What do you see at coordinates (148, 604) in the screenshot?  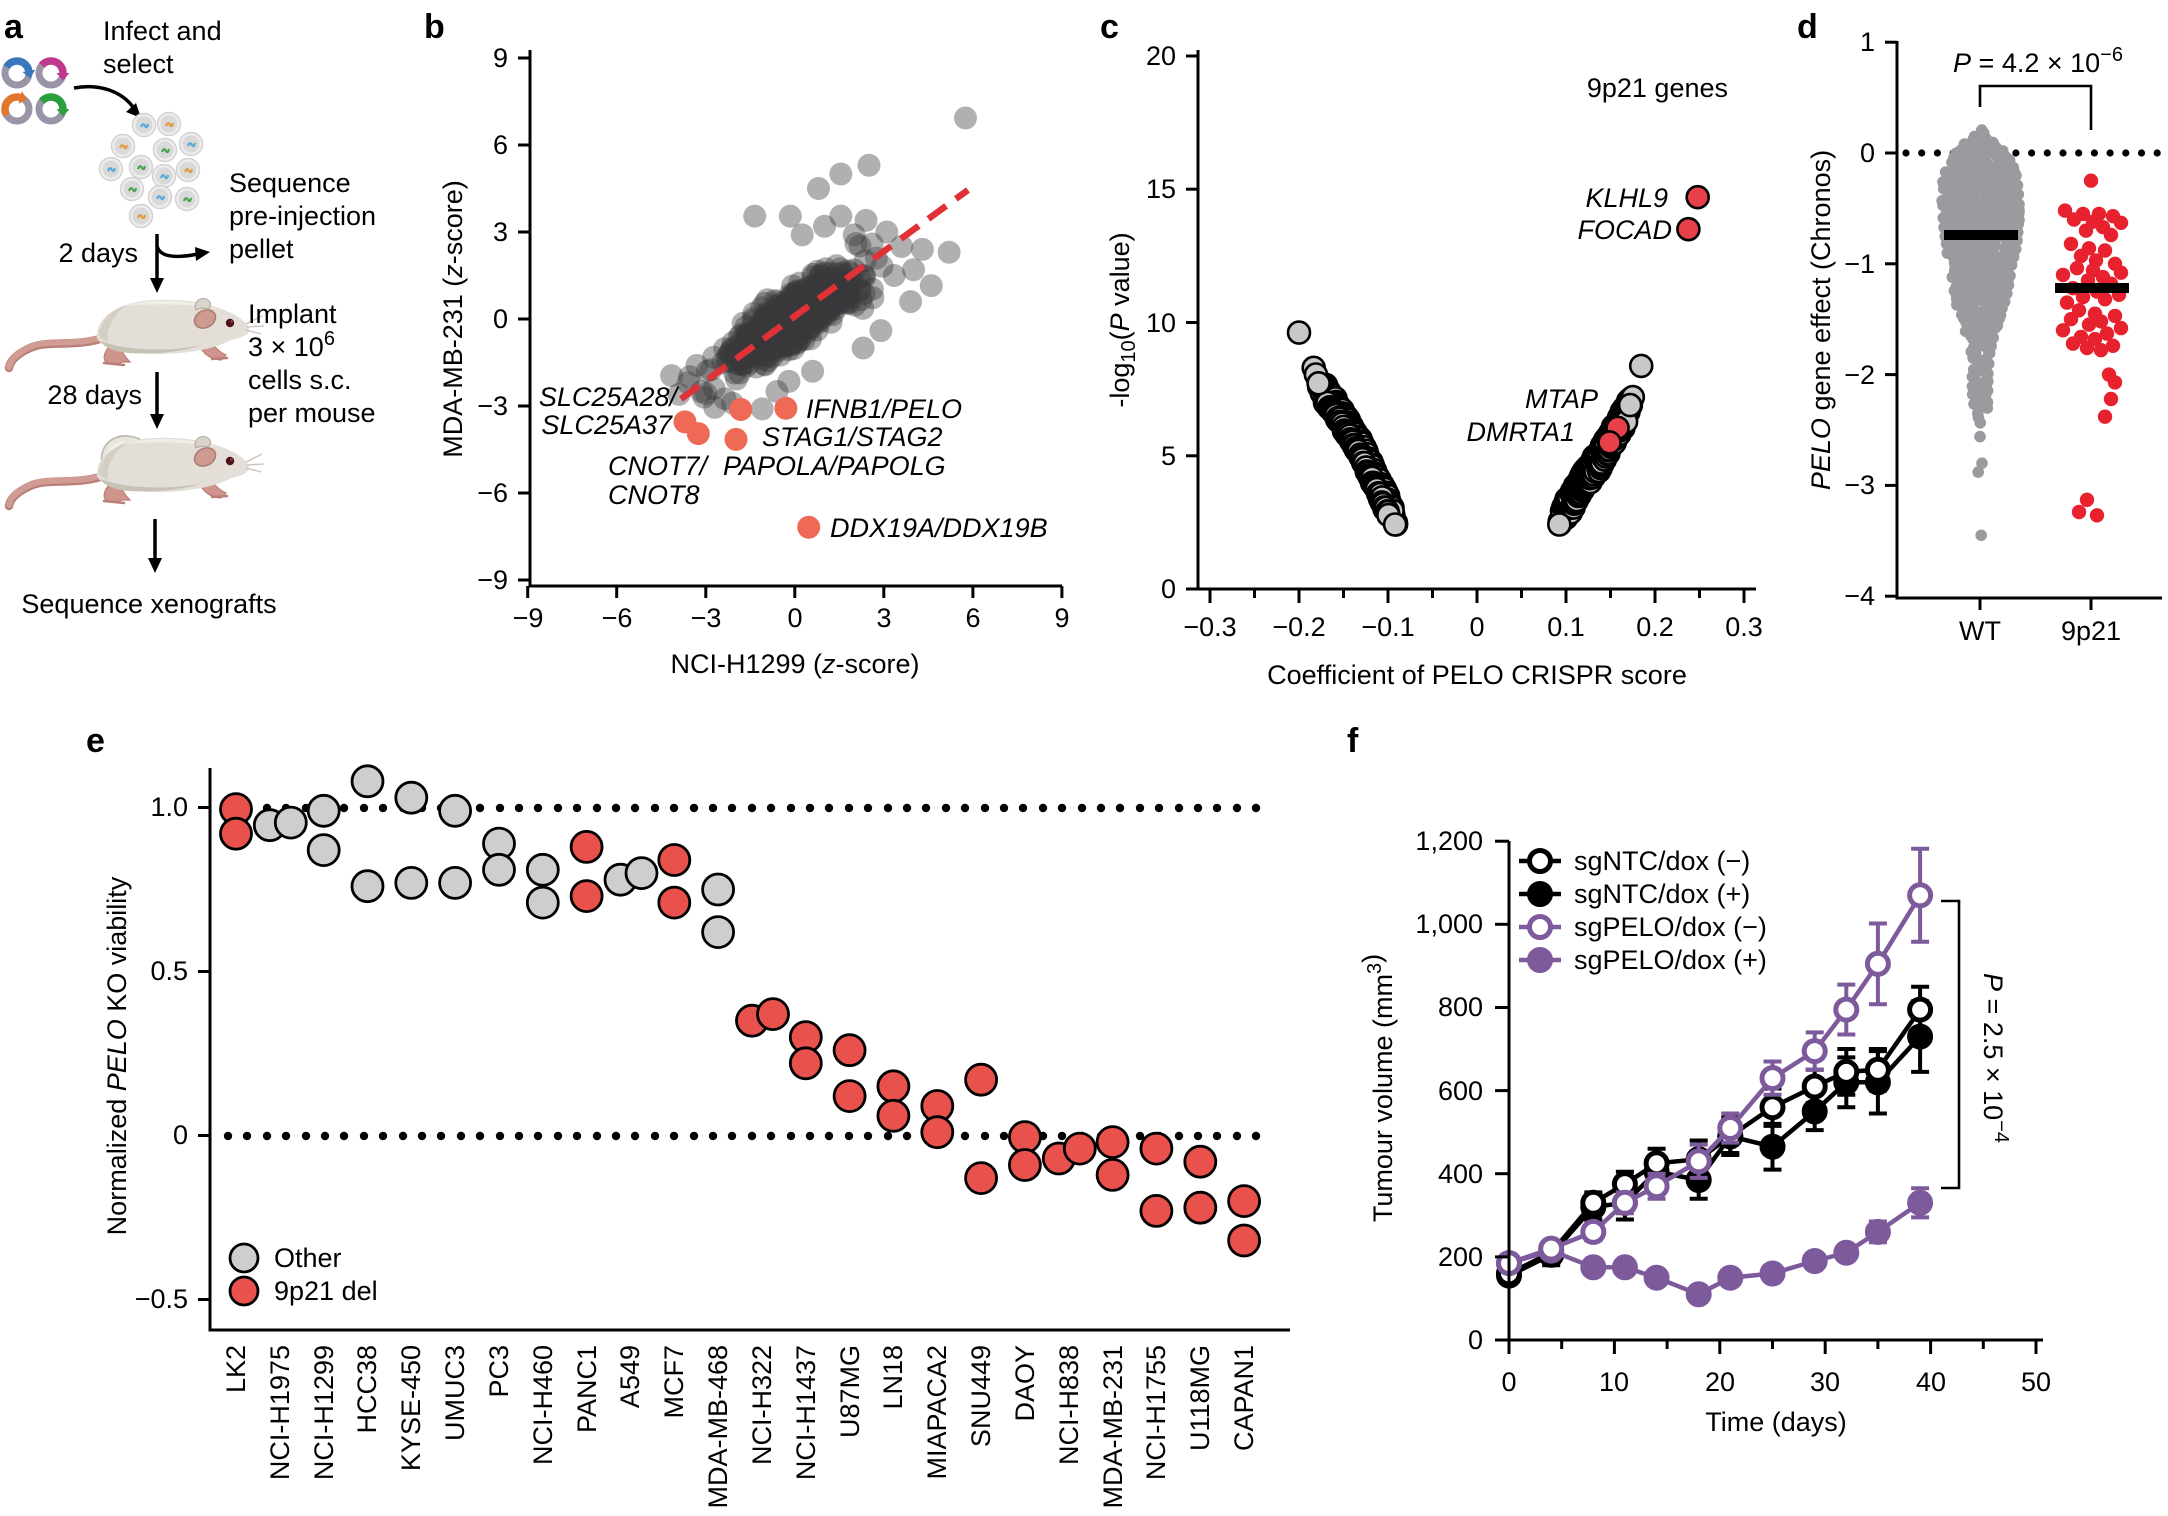 I see `svg-text: Sequence xenografts` at bounding box center [148, 604].